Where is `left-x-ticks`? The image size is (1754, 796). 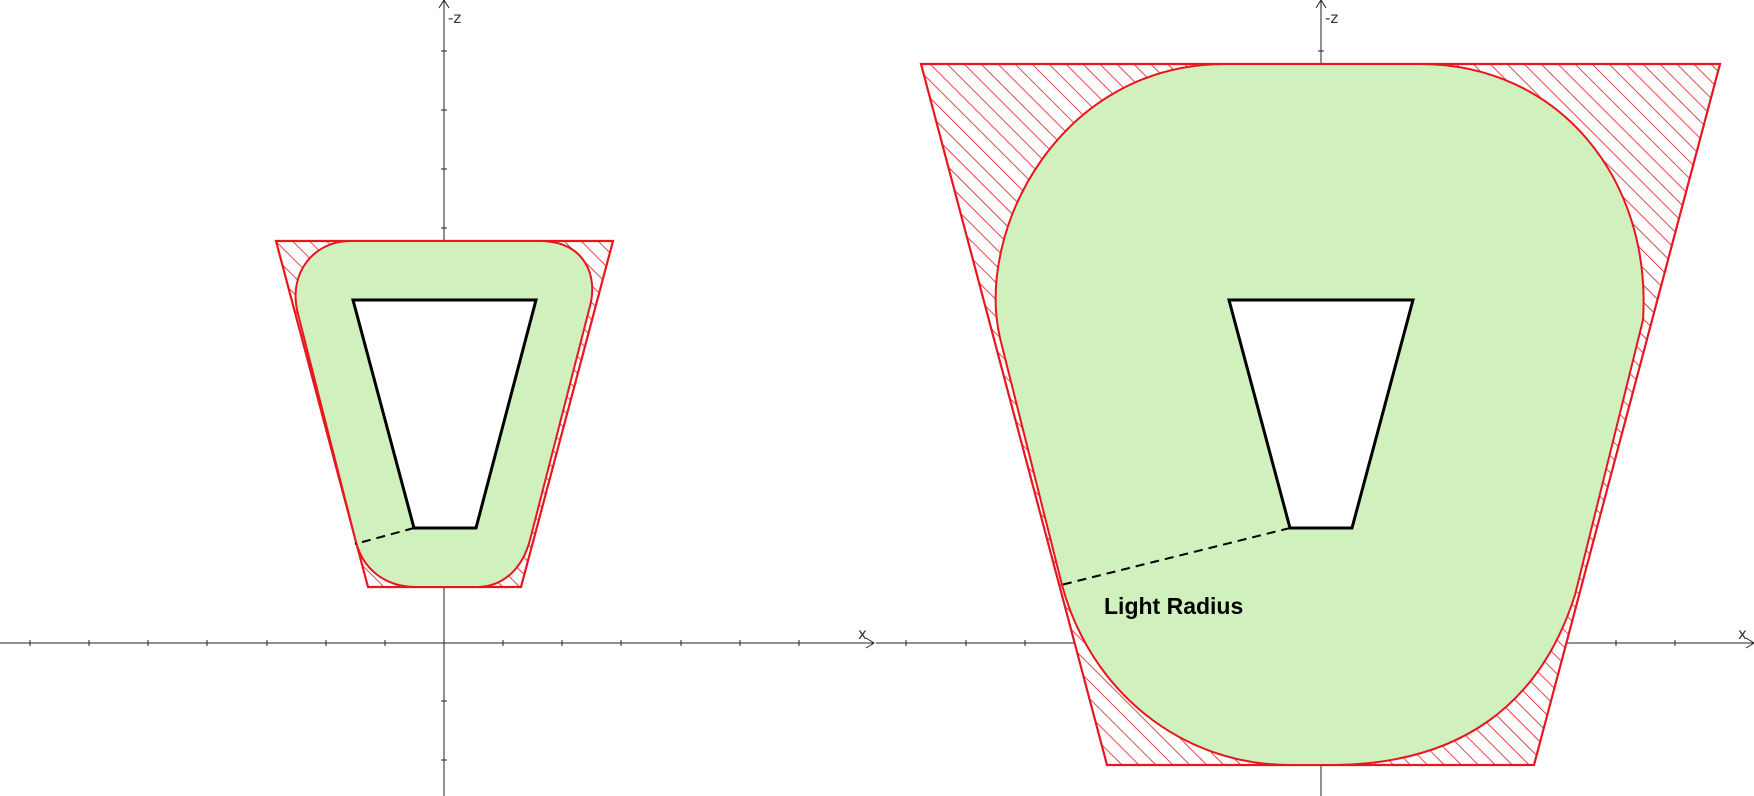 left-x-ticks is located at coordinates (414, 643).